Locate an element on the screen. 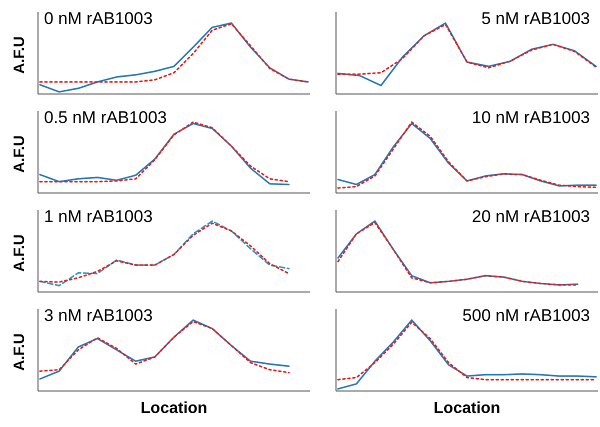 The image size is (600, 427). chart-title: 3 nM rAB1003 is located at coordinates (98, 315).